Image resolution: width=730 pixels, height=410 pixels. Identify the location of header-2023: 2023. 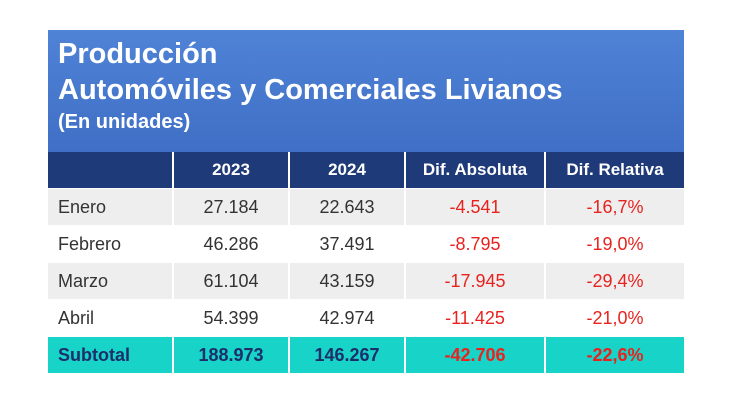
(230, 170).